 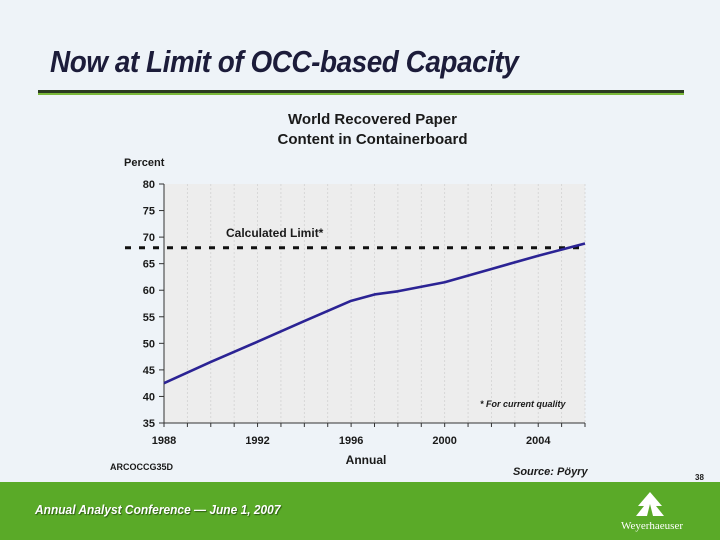 What do you see at coordinates (284, 61) in the screenshot?
I see `slide-title: Now at Limit of OCC-based Capacity` at bounding box center [284, 61].